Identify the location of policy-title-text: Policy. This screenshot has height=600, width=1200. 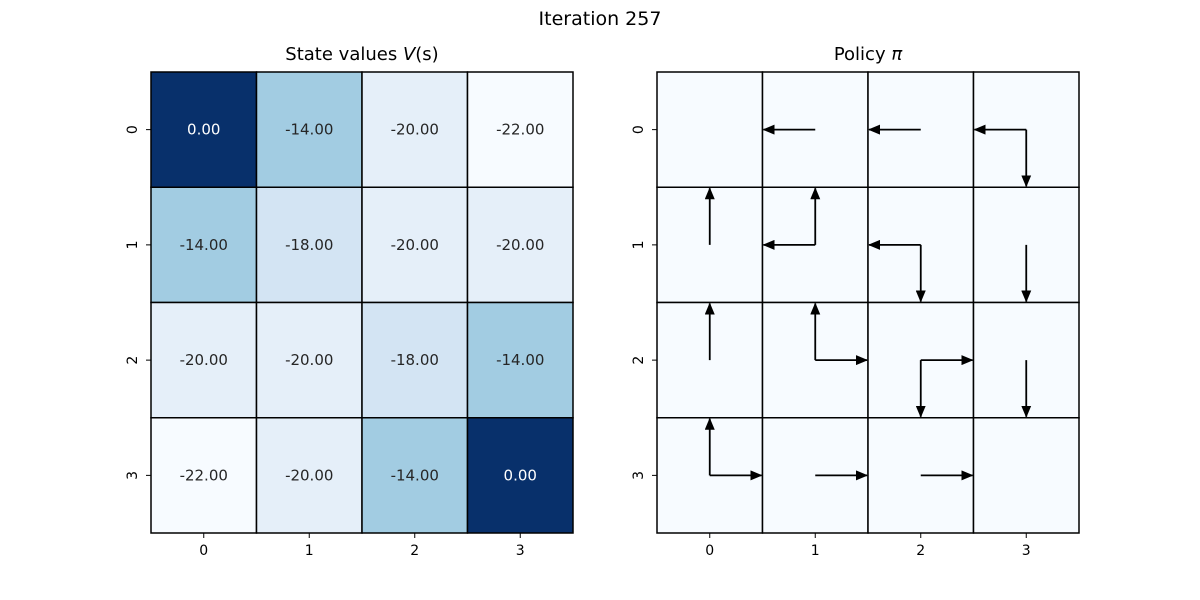
(862, 54).